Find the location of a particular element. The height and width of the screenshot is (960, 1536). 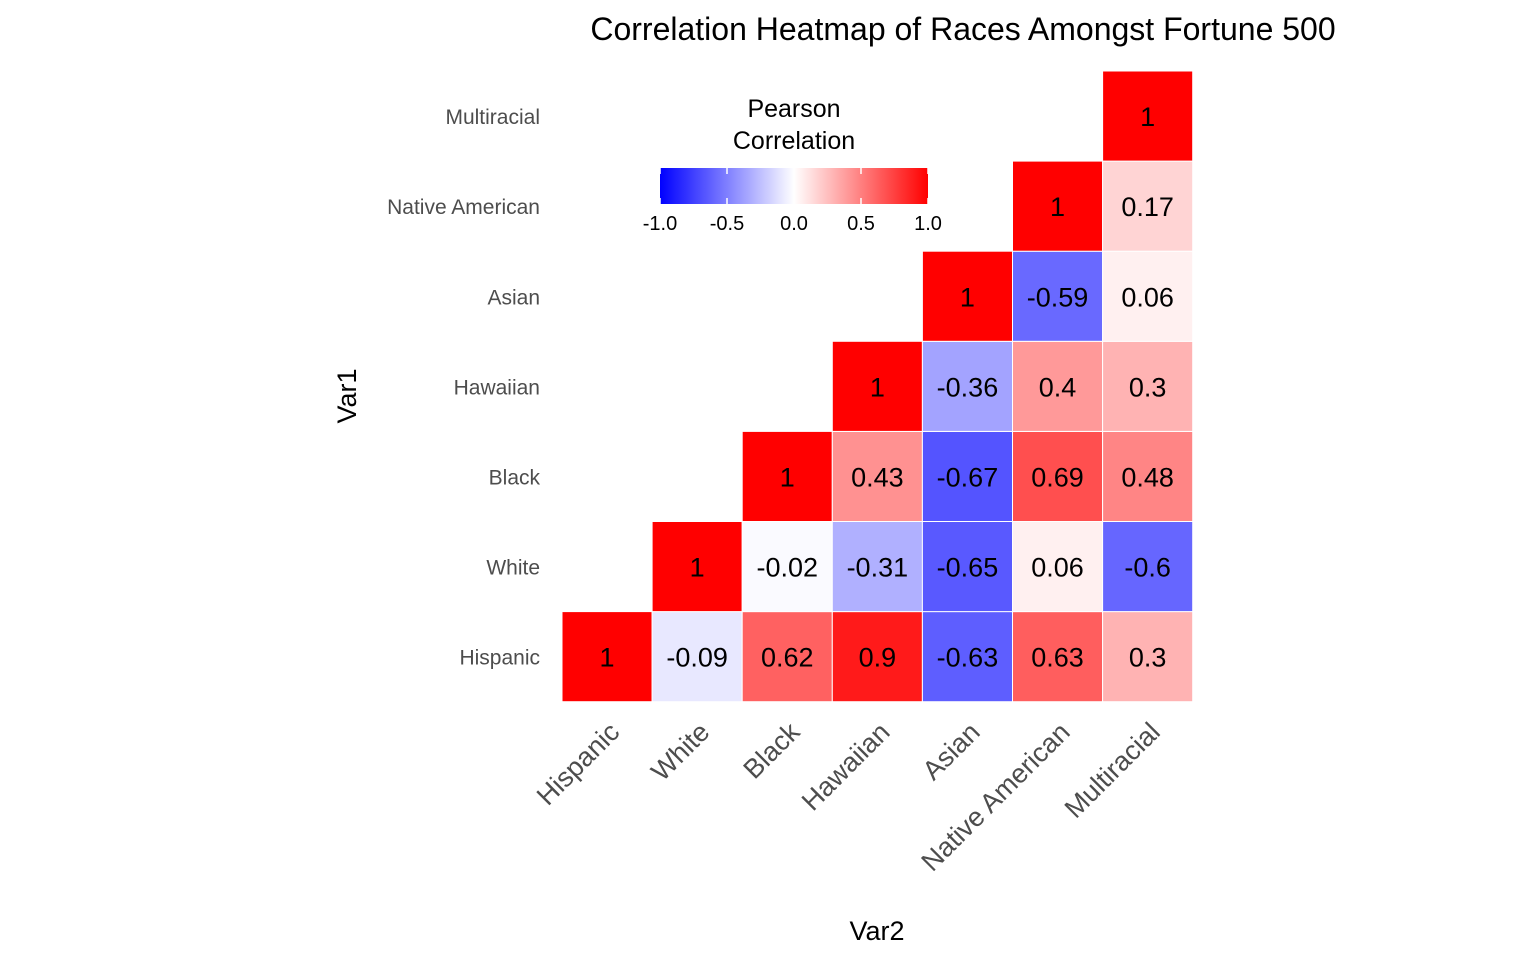

legend-ticks: -1.0 -0.5 0.0 0.5 1.0 is located at coordinates (792, 201).